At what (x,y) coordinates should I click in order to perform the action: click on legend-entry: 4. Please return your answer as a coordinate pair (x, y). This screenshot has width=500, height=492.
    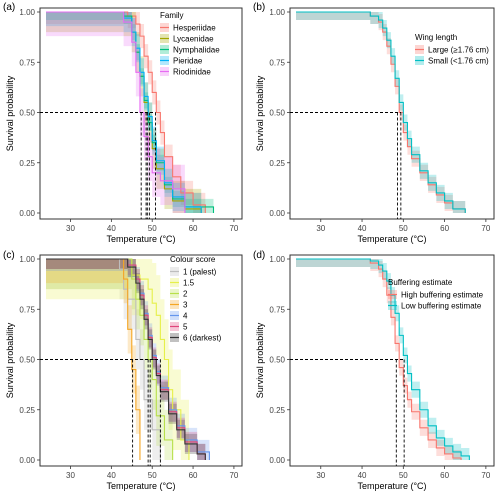
    Looking at the image, I should click on (185, 316).